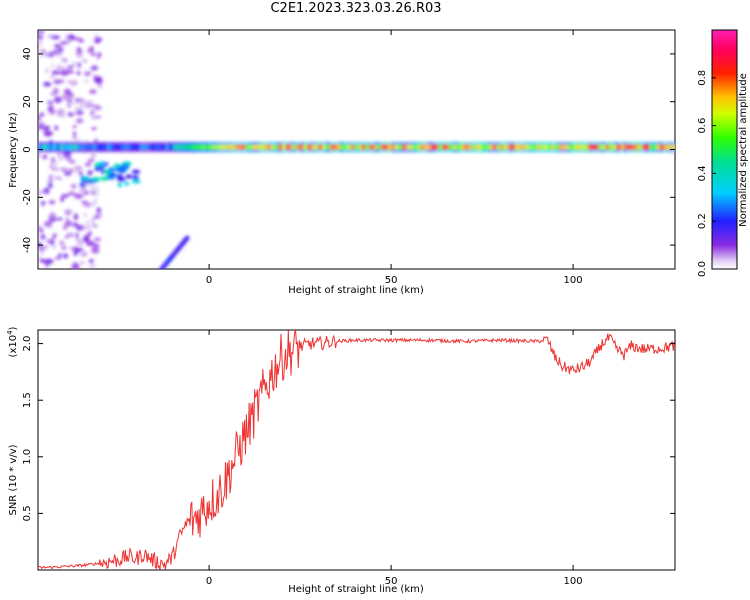  What do you see at coordinates (27, 513) in the screenshot?
I see `snr-ytick-label: 0.5` at bounding box center [27, 513].